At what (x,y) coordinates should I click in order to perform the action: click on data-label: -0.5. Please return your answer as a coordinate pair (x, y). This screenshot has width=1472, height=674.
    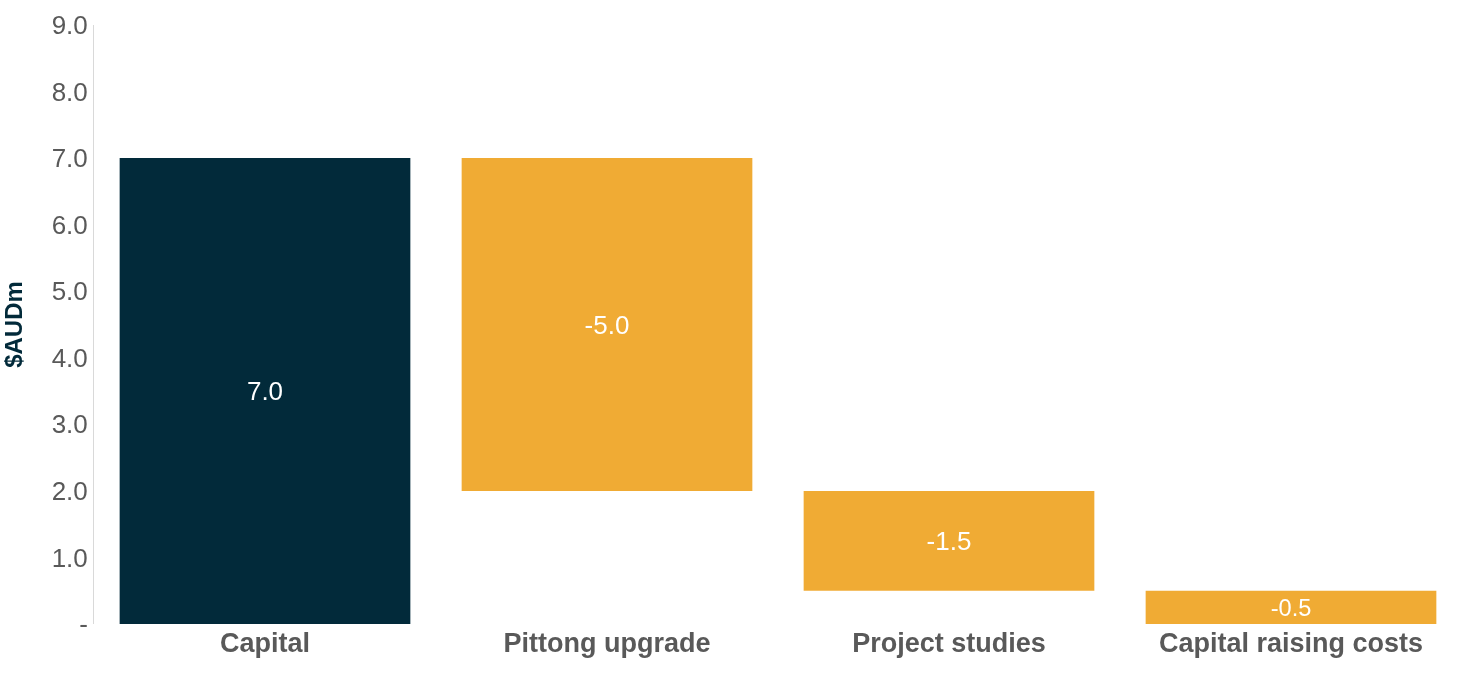
    Looking at the image, I should click on (1291, 607).